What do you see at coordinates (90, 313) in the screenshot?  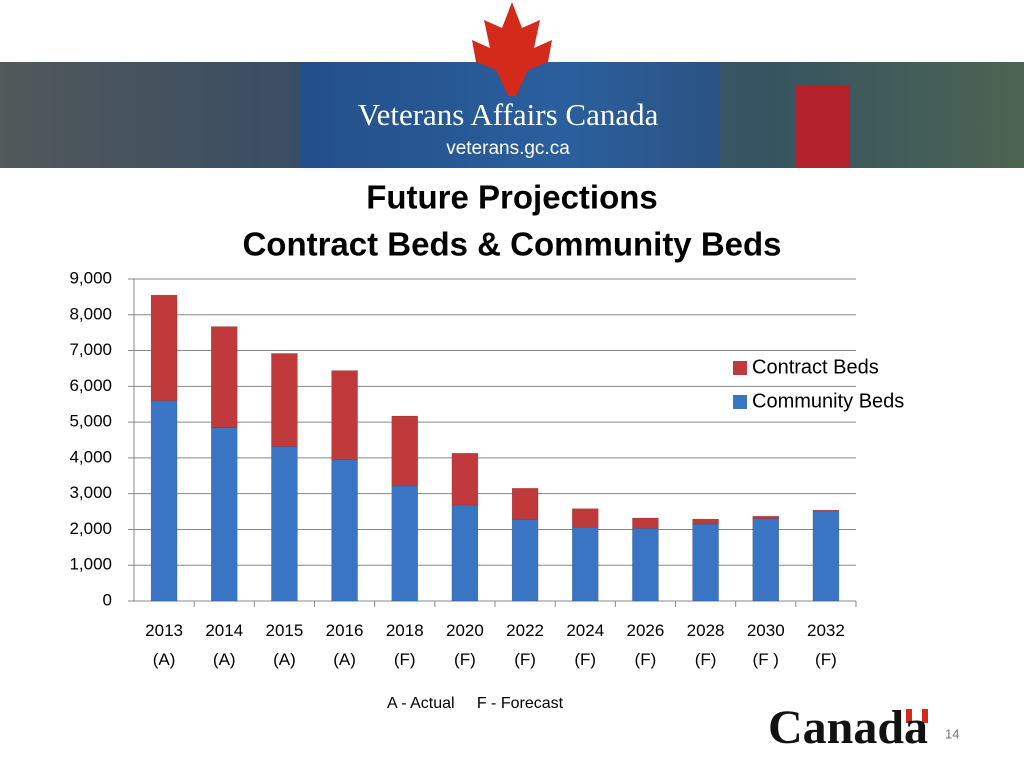 I see `y-tick-label: 8,000` at bounding box center [90, 313].